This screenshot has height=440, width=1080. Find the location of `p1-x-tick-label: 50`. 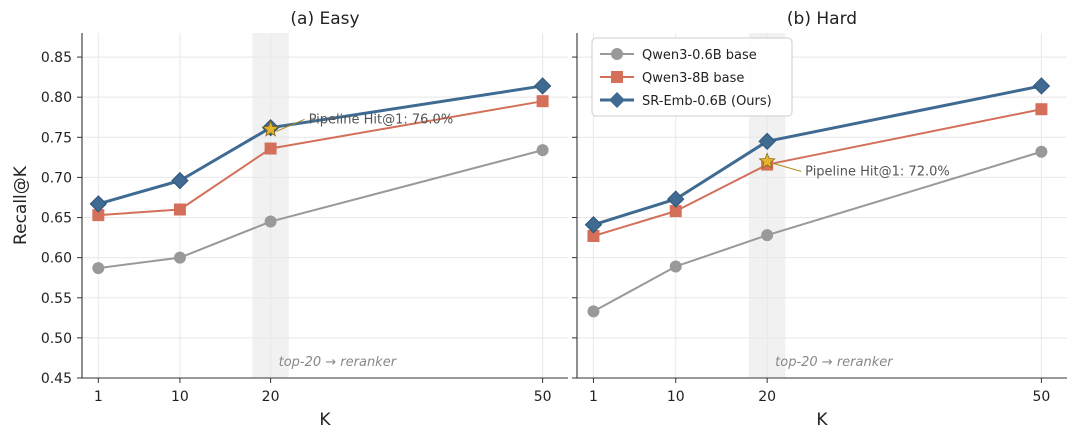

p1-x-tick-label: 50 is located at coordinates (1041, 397).